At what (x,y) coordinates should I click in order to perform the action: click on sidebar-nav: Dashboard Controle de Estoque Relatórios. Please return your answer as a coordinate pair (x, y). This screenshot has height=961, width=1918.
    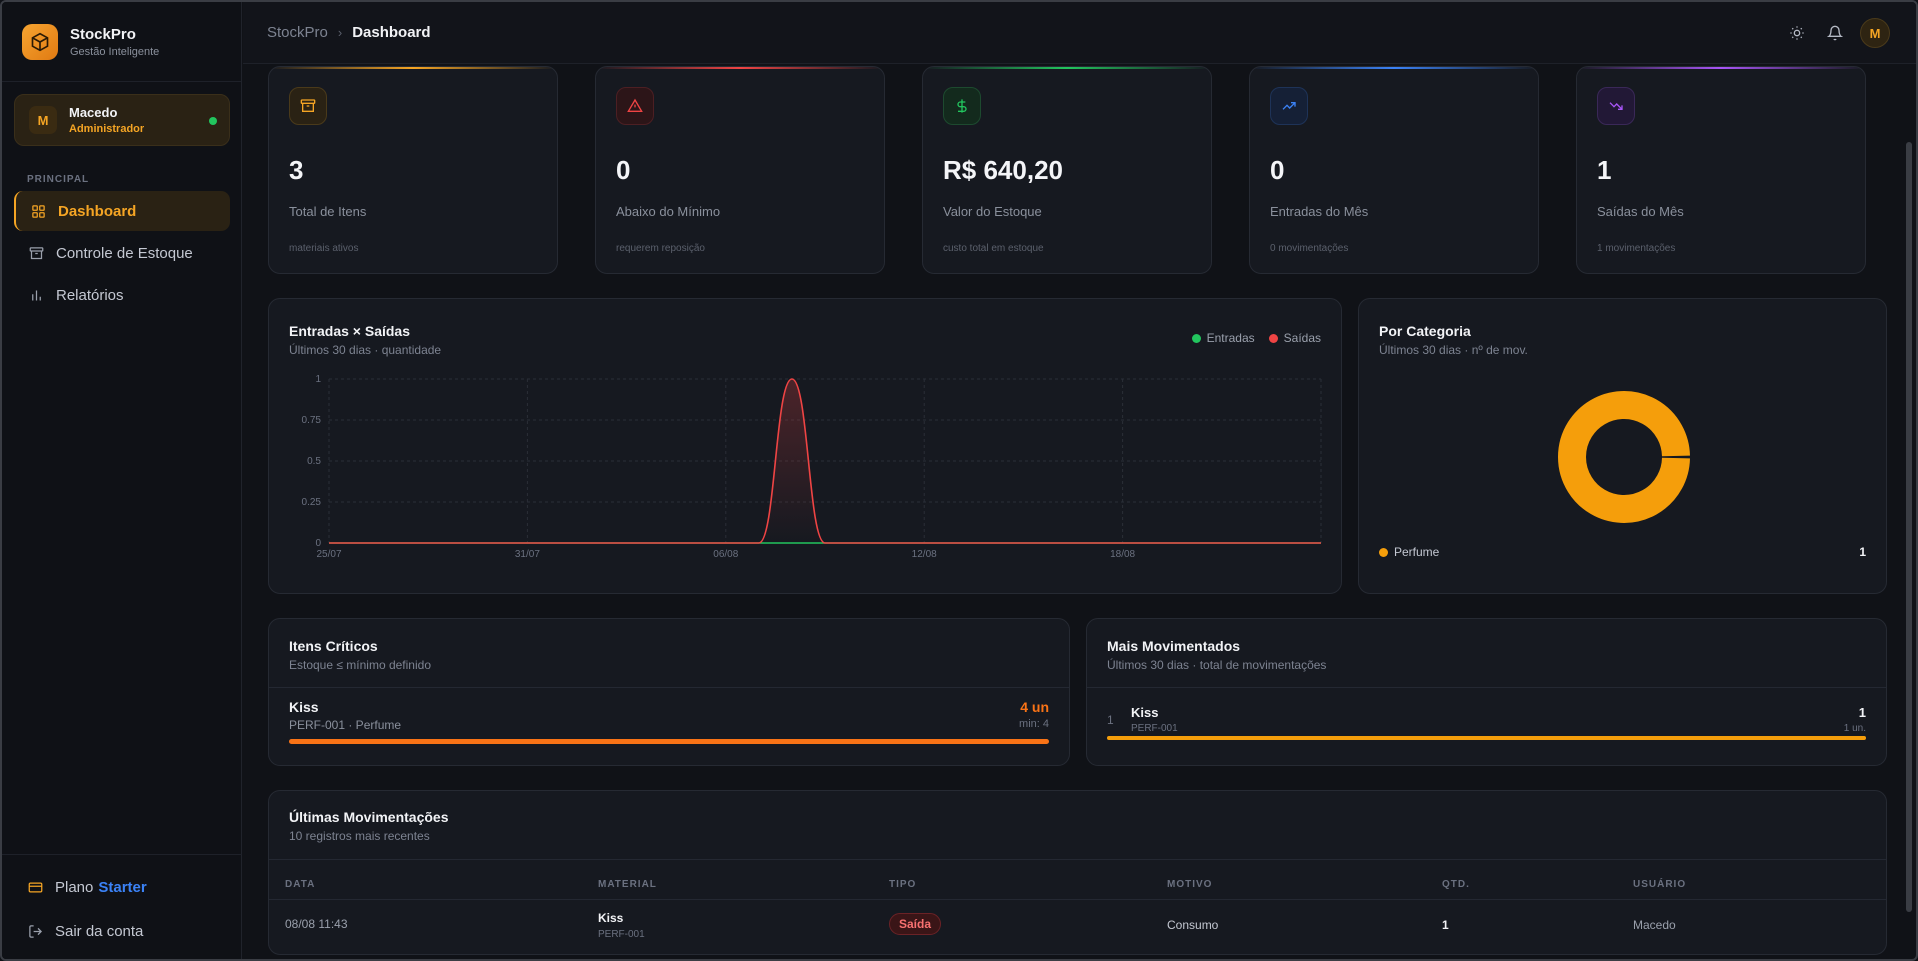
    Looking at the image, I should click on (122, 254).